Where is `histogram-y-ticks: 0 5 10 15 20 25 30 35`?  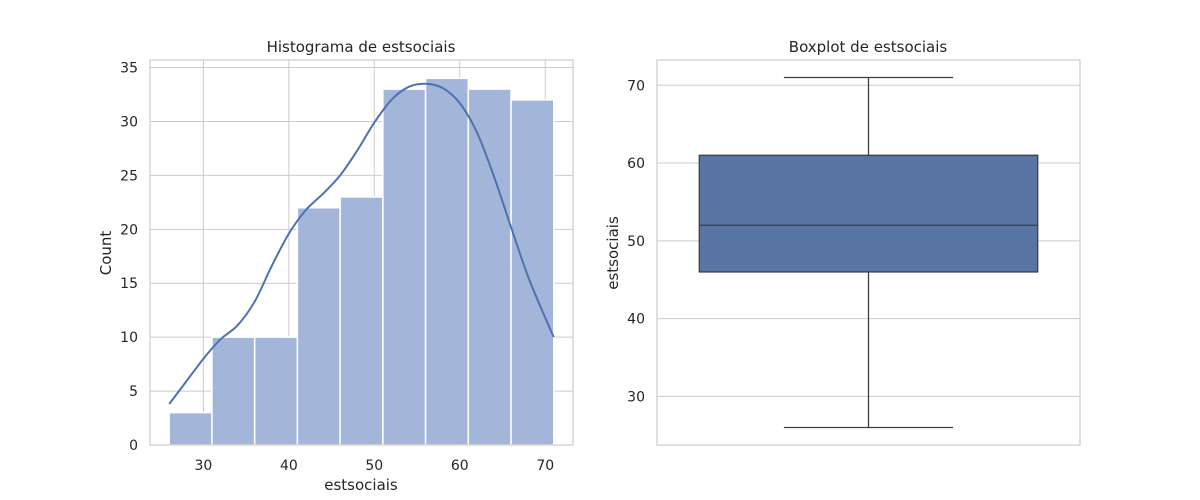 histogram-y-ticks: 0 5 10 15 20 25 30 35 is located at coordinates (129, 257).